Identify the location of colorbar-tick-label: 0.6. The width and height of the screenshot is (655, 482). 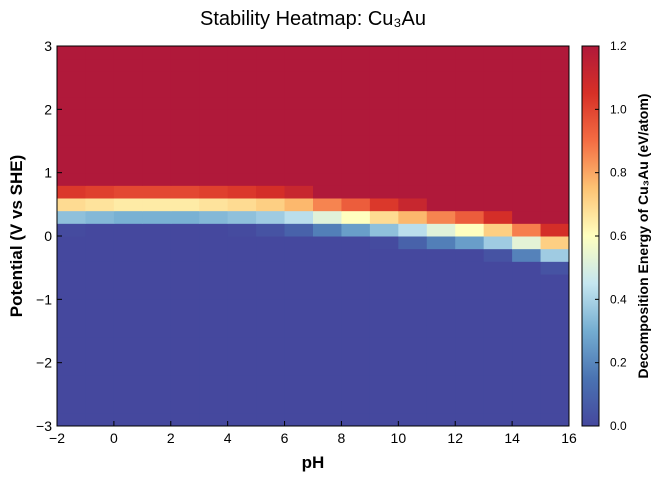
(618, 236).